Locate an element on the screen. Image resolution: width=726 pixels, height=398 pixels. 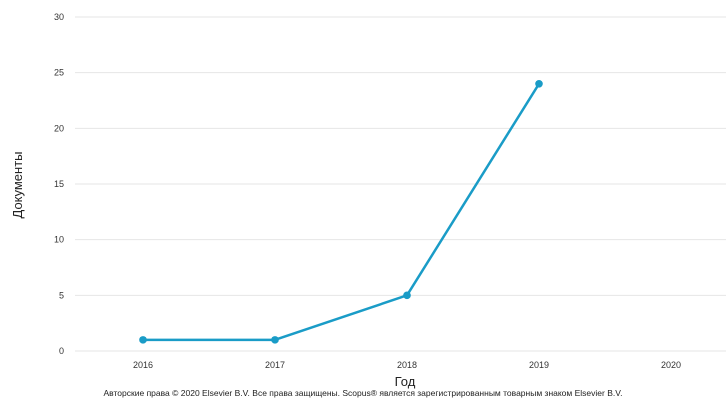
x-axis-title: Год is located at coordinates (405, 381).